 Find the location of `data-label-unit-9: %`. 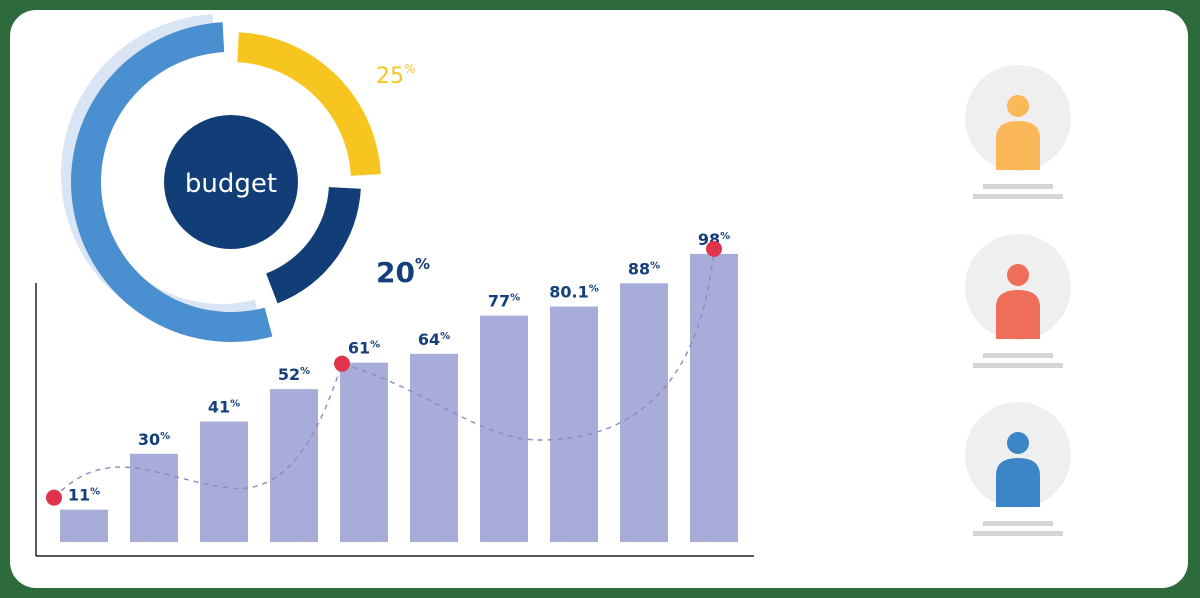

data-label-unit-9: % is located at coordinates (655, 265).